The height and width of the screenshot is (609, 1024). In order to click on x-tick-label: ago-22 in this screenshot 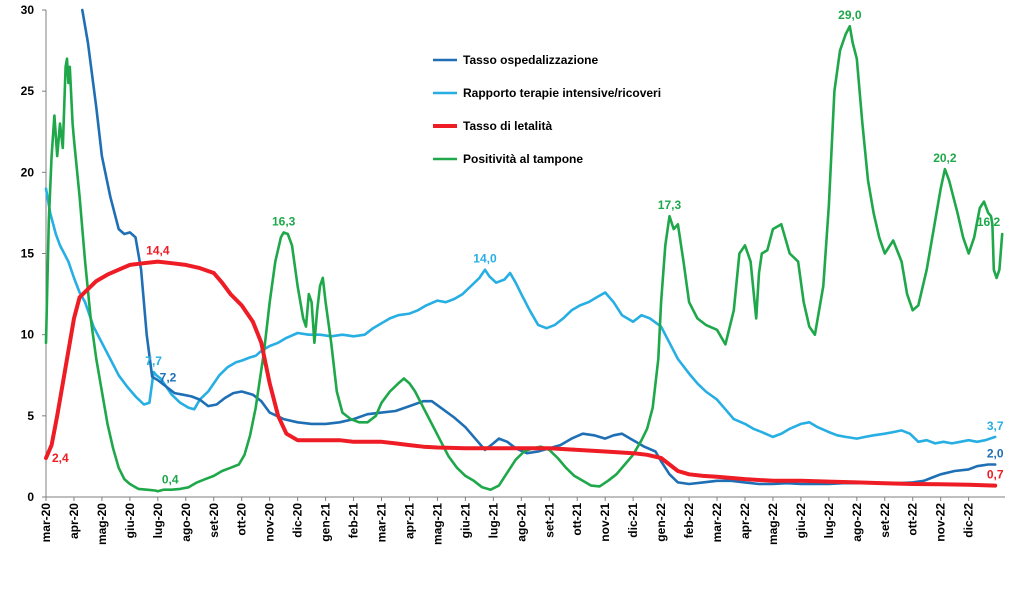, I will do `click(857, 522)`.